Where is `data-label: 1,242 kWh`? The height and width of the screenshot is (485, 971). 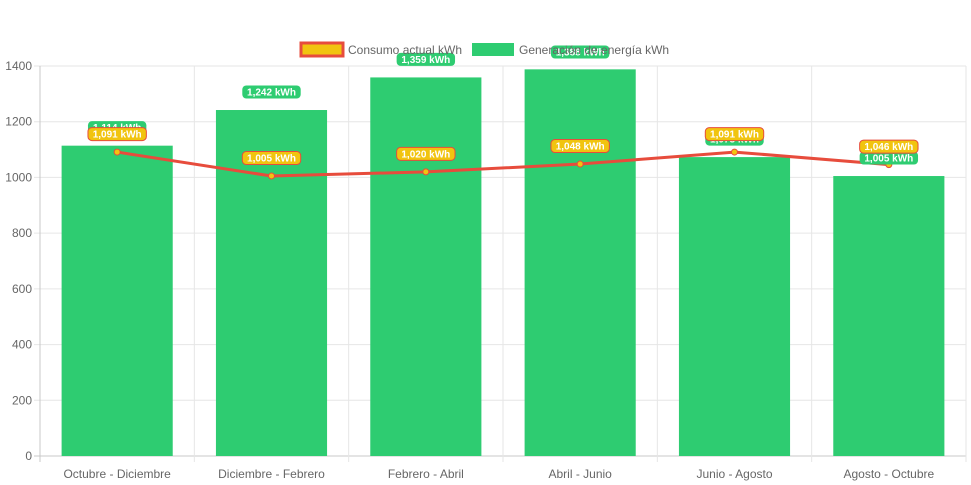 data-label: 1,242 kWh is located at coordinates (271, 93).